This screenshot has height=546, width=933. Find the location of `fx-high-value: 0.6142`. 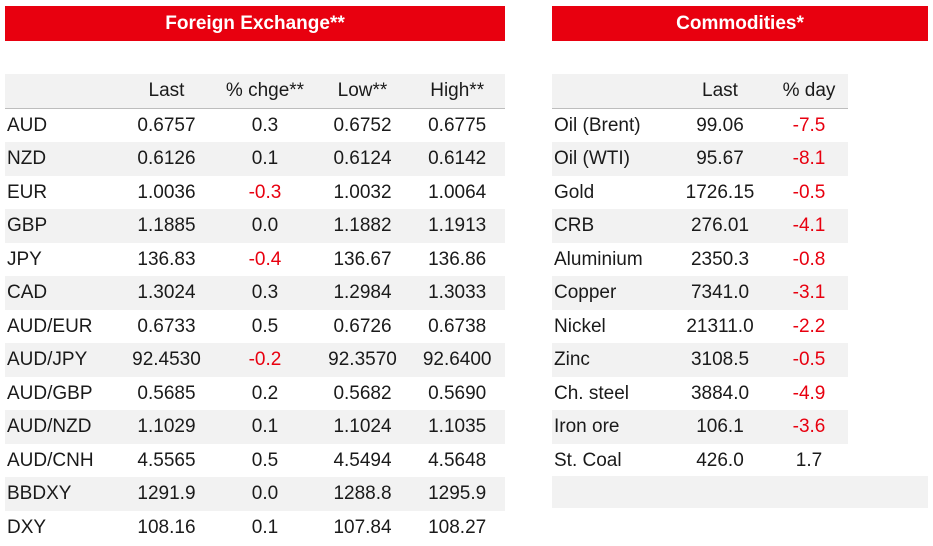

fx-high-value: 0.6142 is located at coordinates (457, 159).